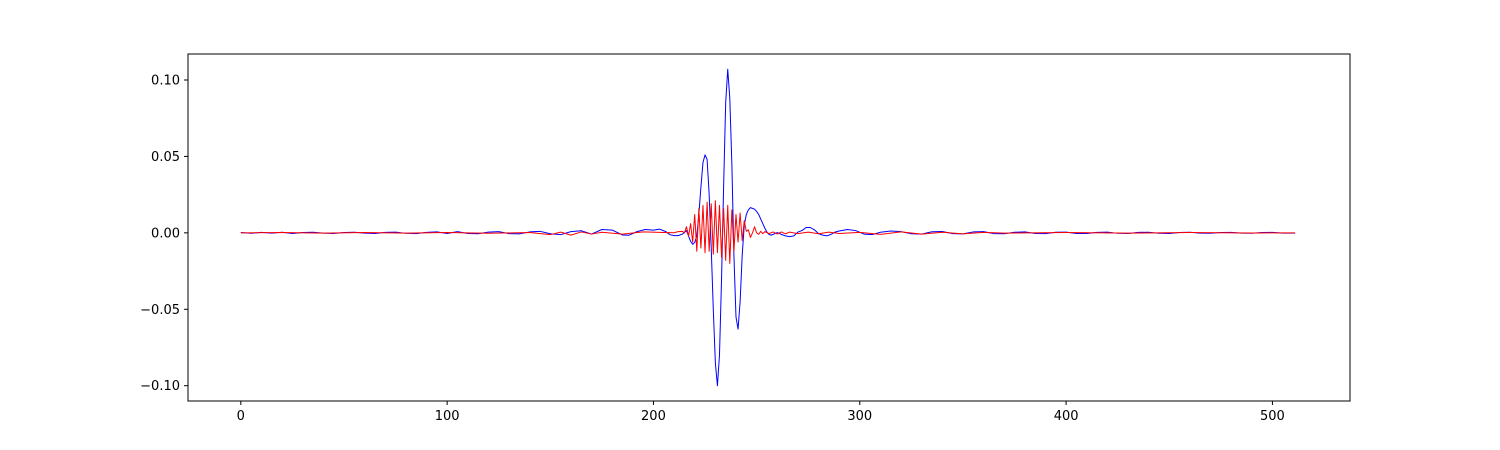  What do you see at coordinates (160, 386) in the screenshot?
I see `y-tick-label: −0.10` at bounding box center [160, 386].